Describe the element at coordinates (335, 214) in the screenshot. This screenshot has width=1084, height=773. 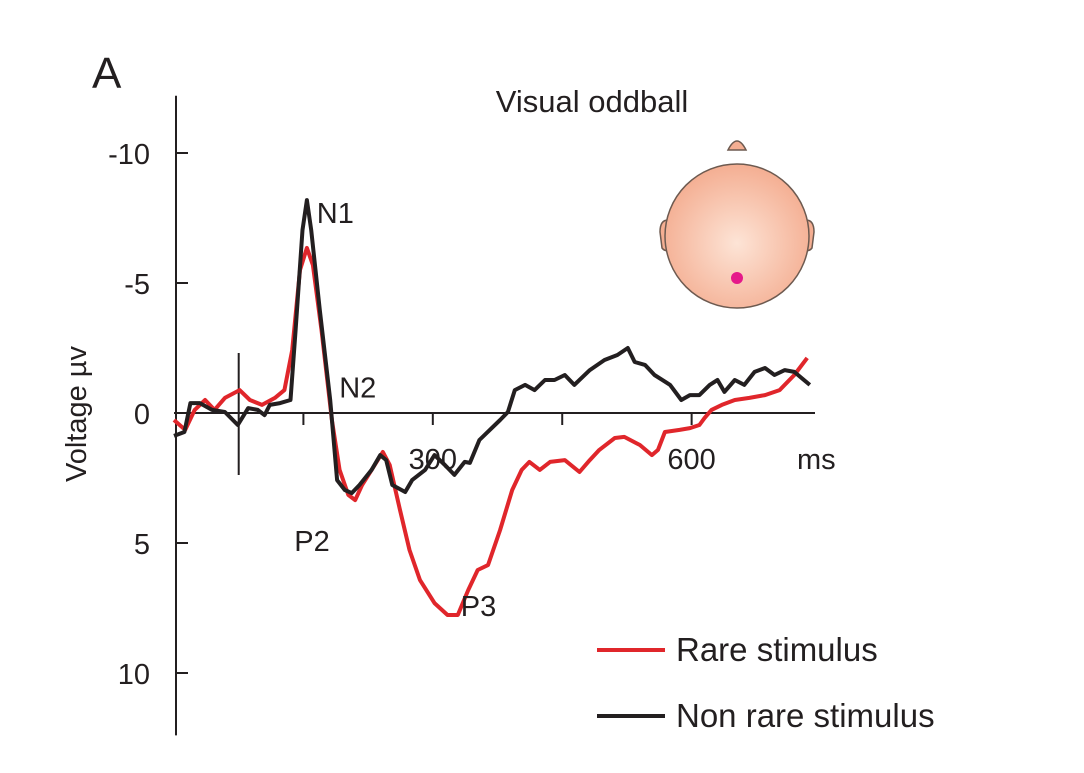
I see `annotation-n1: N1` at that location.